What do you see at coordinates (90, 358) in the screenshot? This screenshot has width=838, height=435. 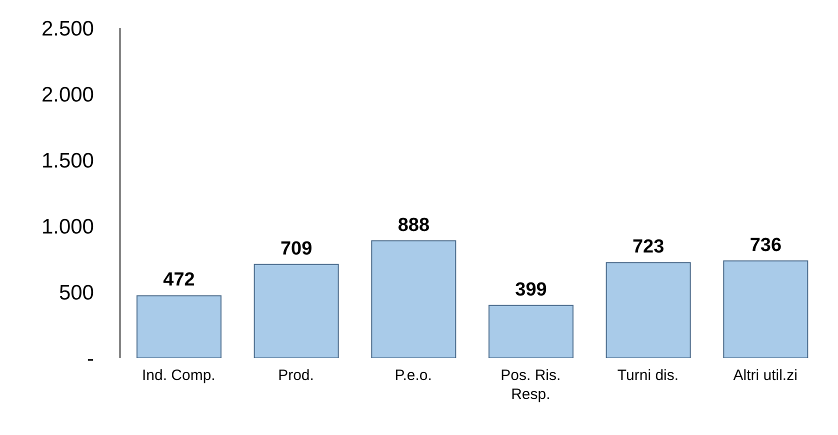 I see `y-tick-label: -` at bounding box center [90, 358].